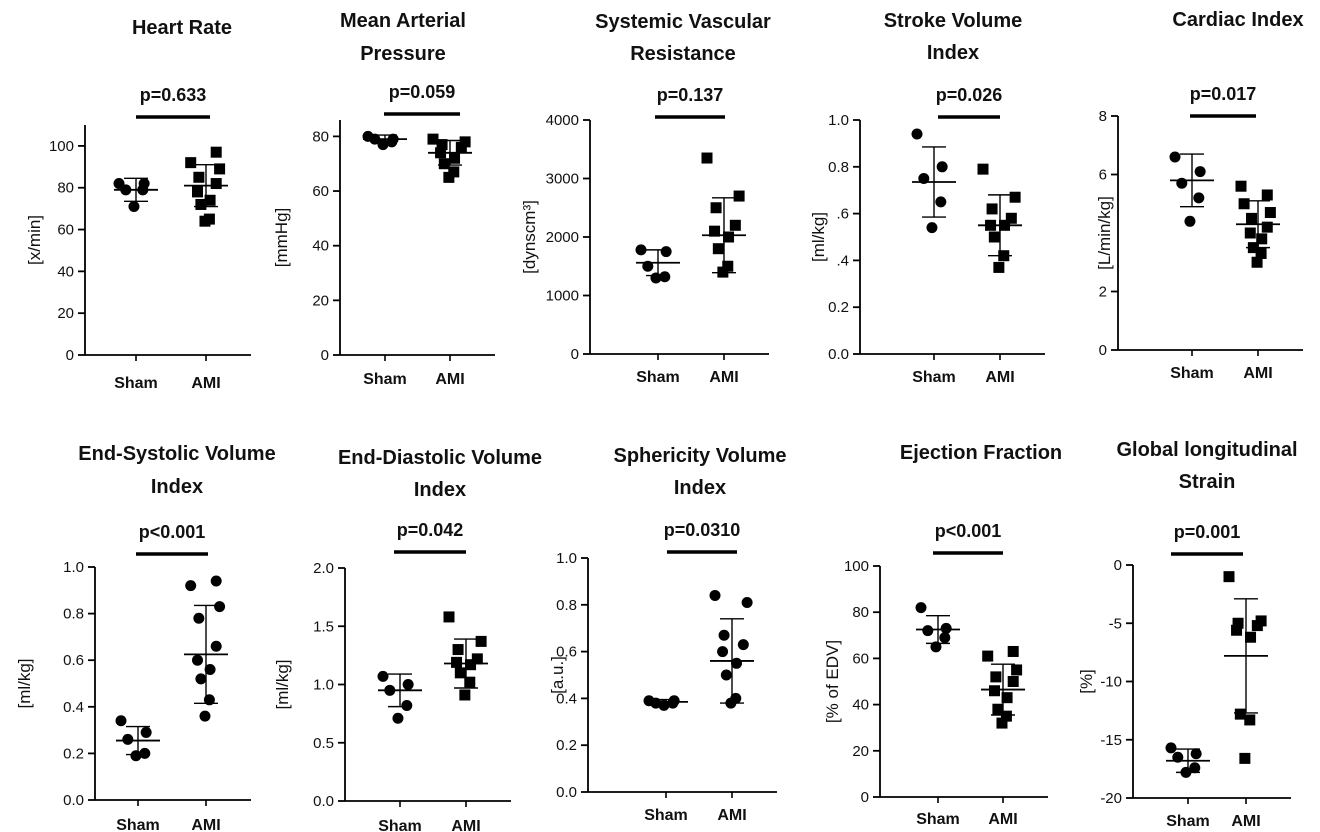  What do you see at coordinates (562, 237) in the screenshot?
I see `y-tick-label: 2000` at bounding box center [562, 237].